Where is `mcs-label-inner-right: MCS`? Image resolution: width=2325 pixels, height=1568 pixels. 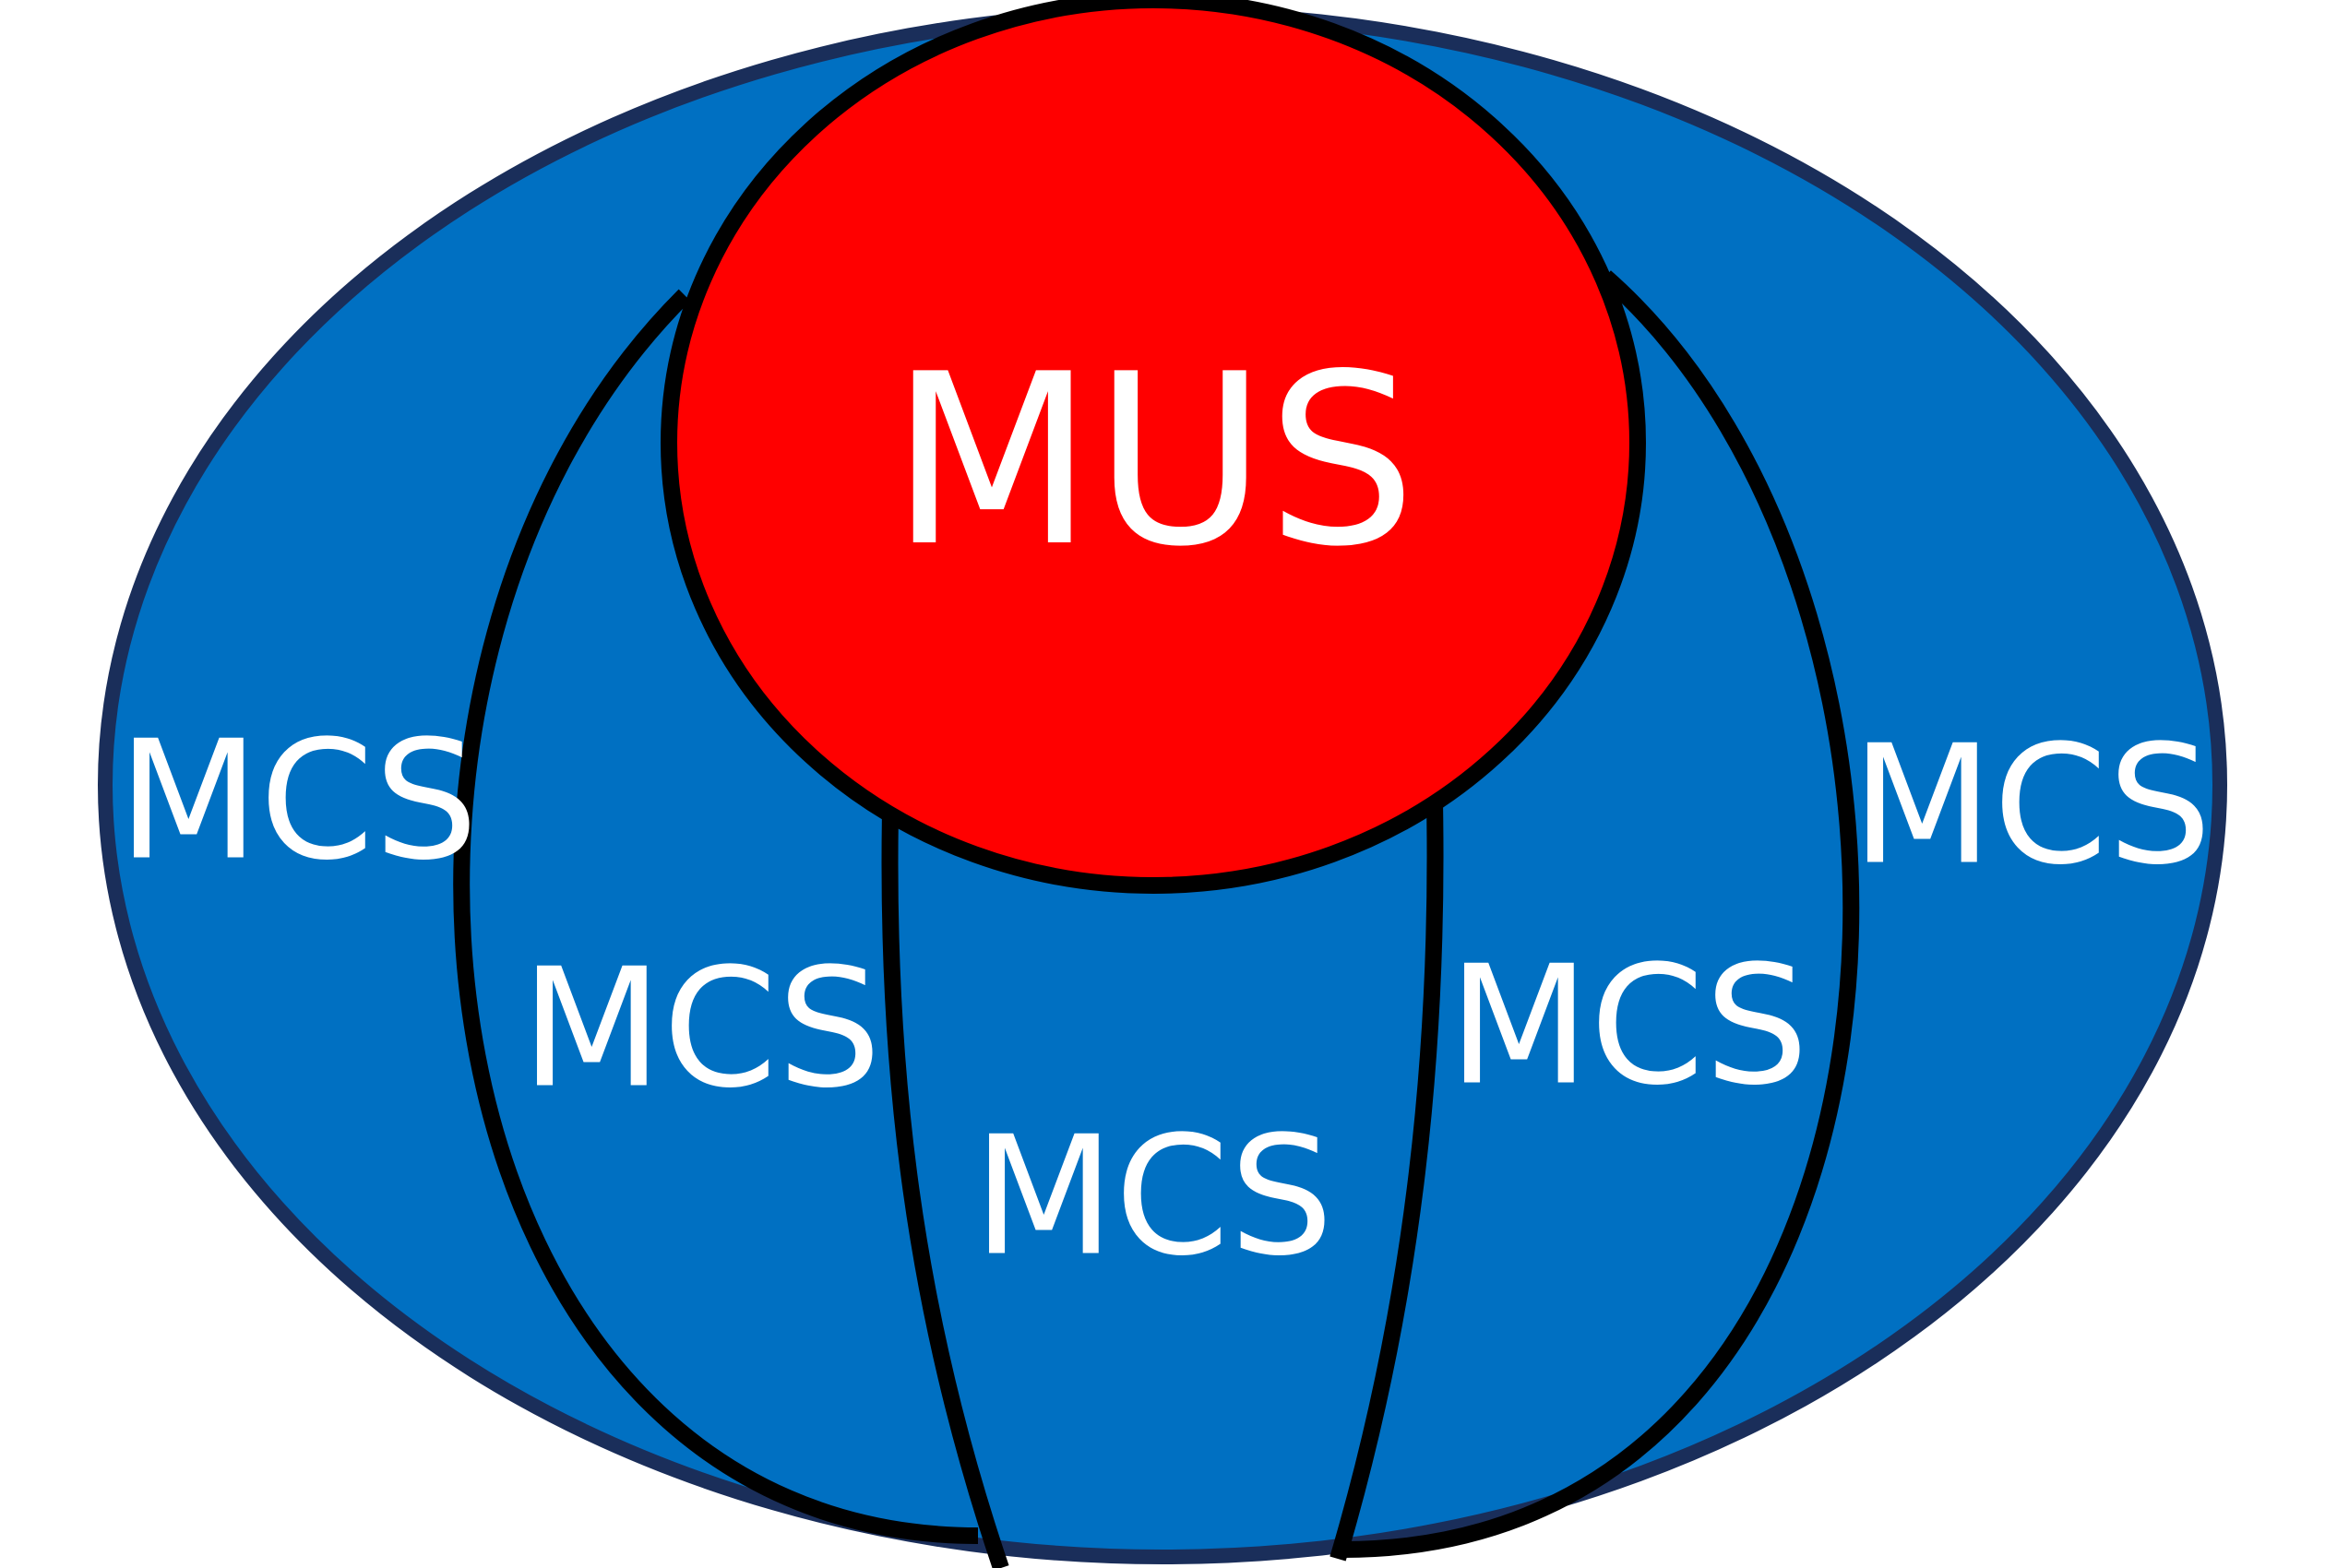 mcs-label-inner-right: MCS is located at coordinates (1629, 1026).